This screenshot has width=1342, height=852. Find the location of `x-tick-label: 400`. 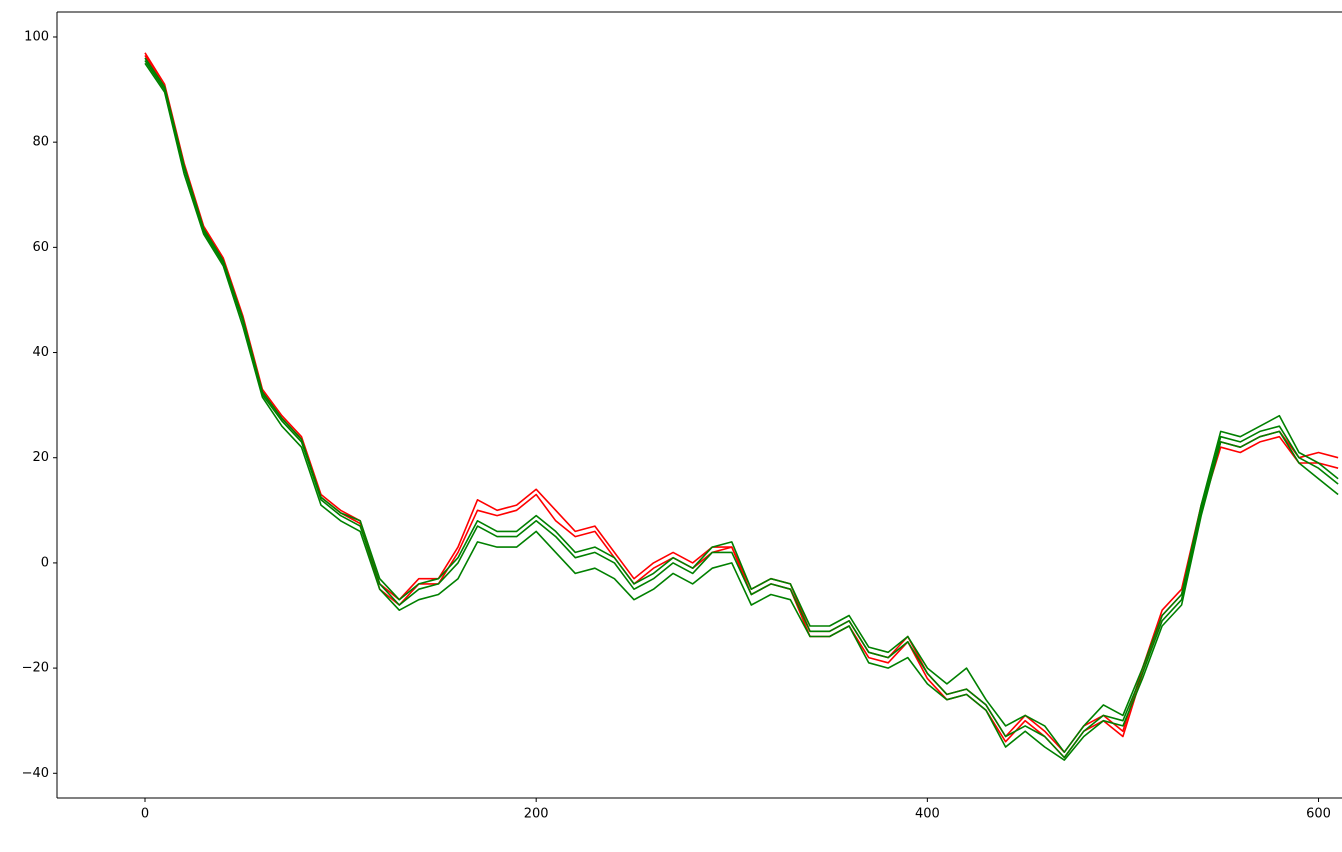

x-tick-label: 400 is located at coordinates (927, 814).